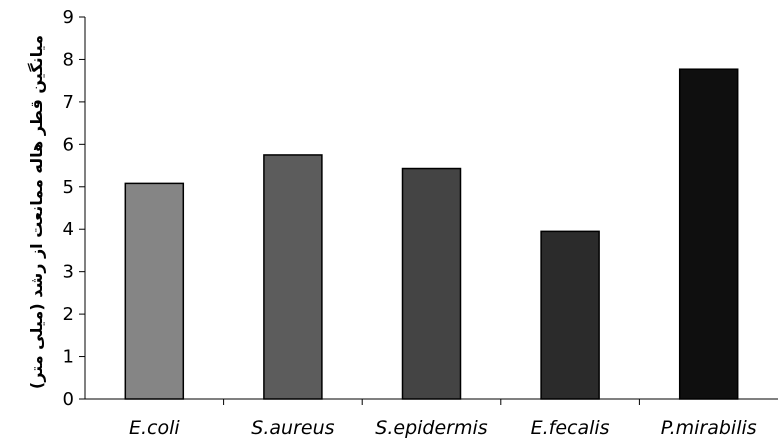 This screenshot has width=782, height=444. What do you see at coordinates (570, 315) in the screenshot?
I see `bar-e-fecalis` at bounding box center [570, 315].